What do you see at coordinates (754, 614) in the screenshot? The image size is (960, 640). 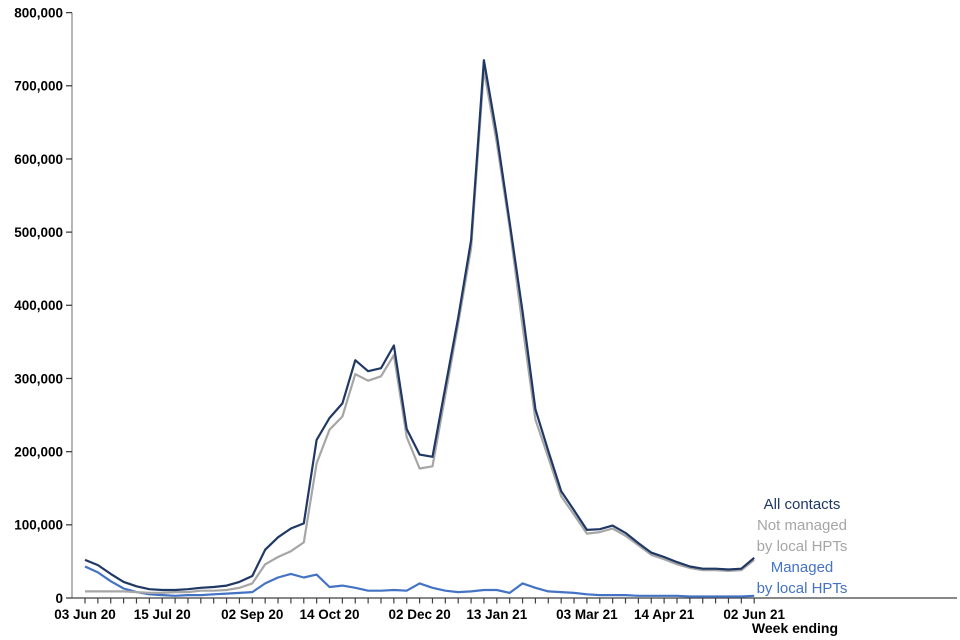 I see `x-tick-label: 02 Jun 21` at bounding box center [754, 614].